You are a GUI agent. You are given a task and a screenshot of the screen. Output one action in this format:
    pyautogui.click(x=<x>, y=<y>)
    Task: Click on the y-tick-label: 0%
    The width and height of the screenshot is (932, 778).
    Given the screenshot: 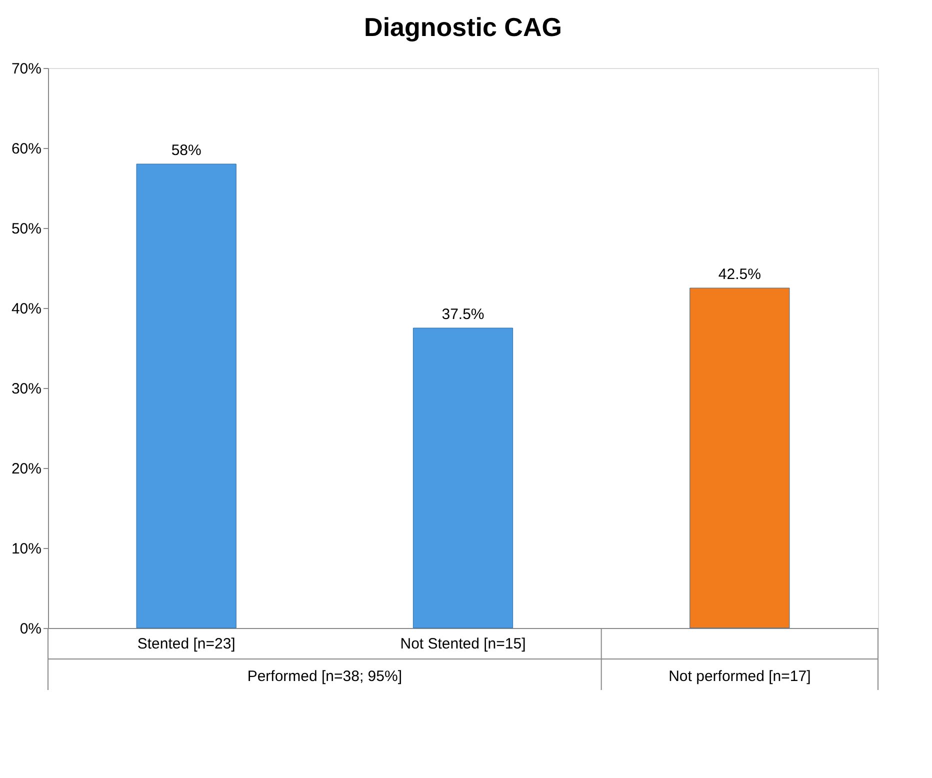 What is the action you would take?
    pyautogui.click(x=31, y=629)
    